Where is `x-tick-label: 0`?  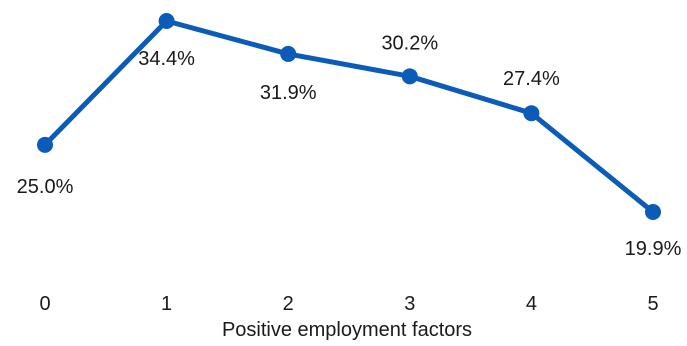
x-tick-label: 0 is located at coordinates (44, 304).